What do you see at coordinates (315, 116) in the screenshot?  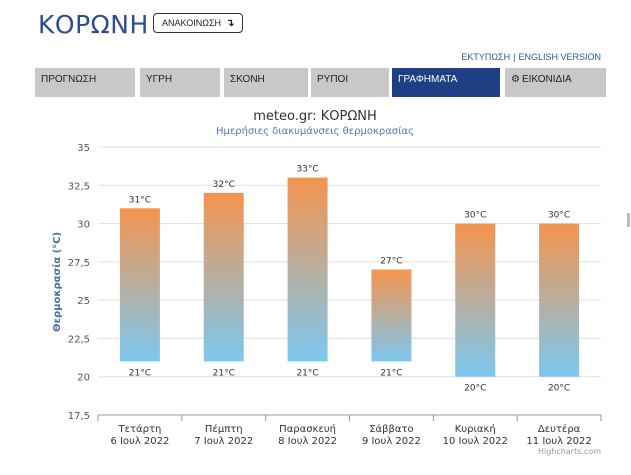 I see `chart-title: meteo.gr: ΚΟΡΩΝΗ` at bounding box center [315, 116].